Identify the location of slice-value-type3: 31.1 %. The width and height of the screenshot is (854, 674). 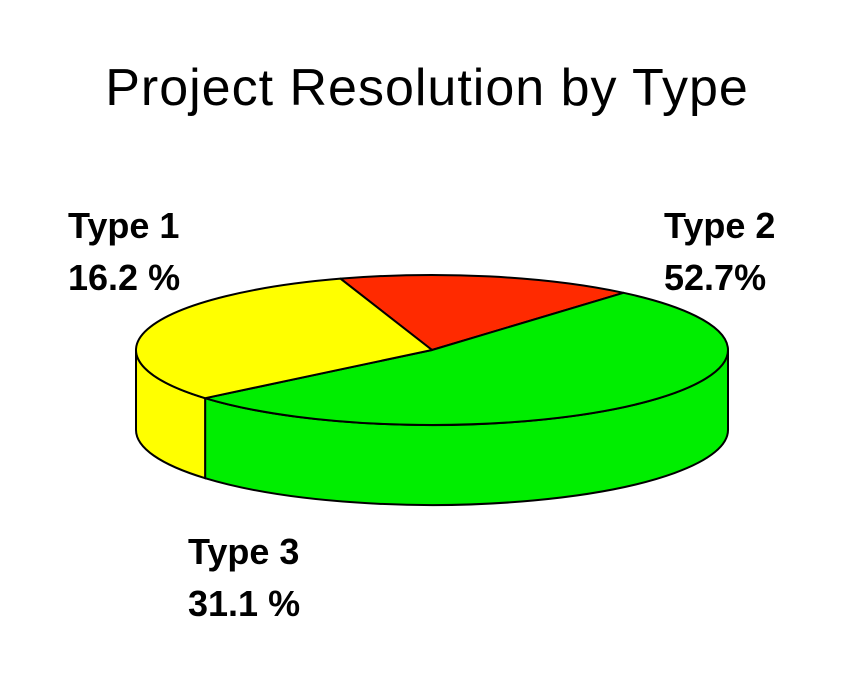
(244, 603).